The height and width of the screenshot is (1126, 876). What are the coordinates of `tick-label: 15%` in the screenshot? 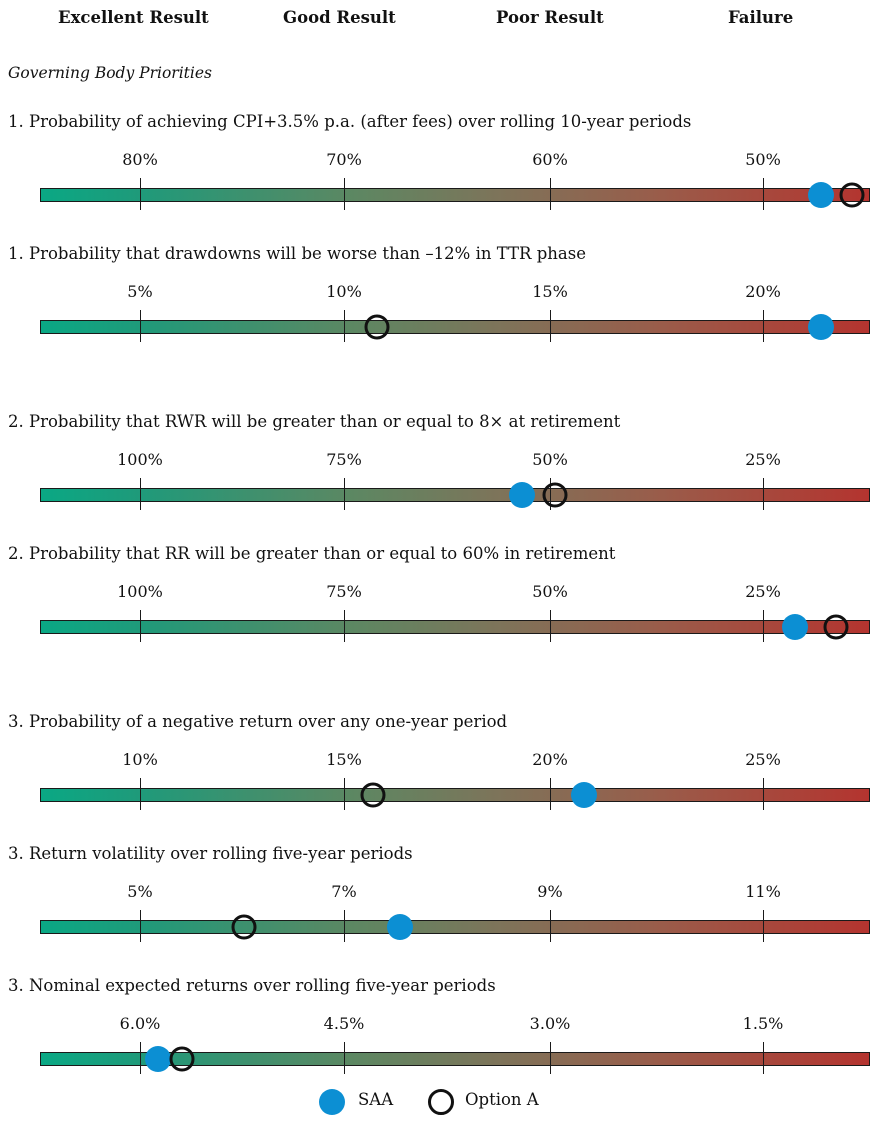 It's located at (344, 759).